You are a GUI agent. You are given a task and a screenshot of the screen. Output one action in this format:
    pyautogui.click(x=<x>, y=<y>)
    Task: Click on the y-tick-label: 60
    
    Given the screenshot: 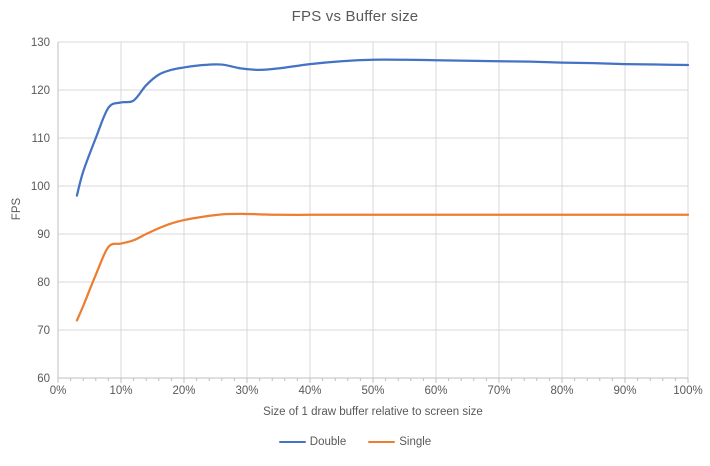 What is the action you would take?
    pyautogui.click(x=43, y=379)
    